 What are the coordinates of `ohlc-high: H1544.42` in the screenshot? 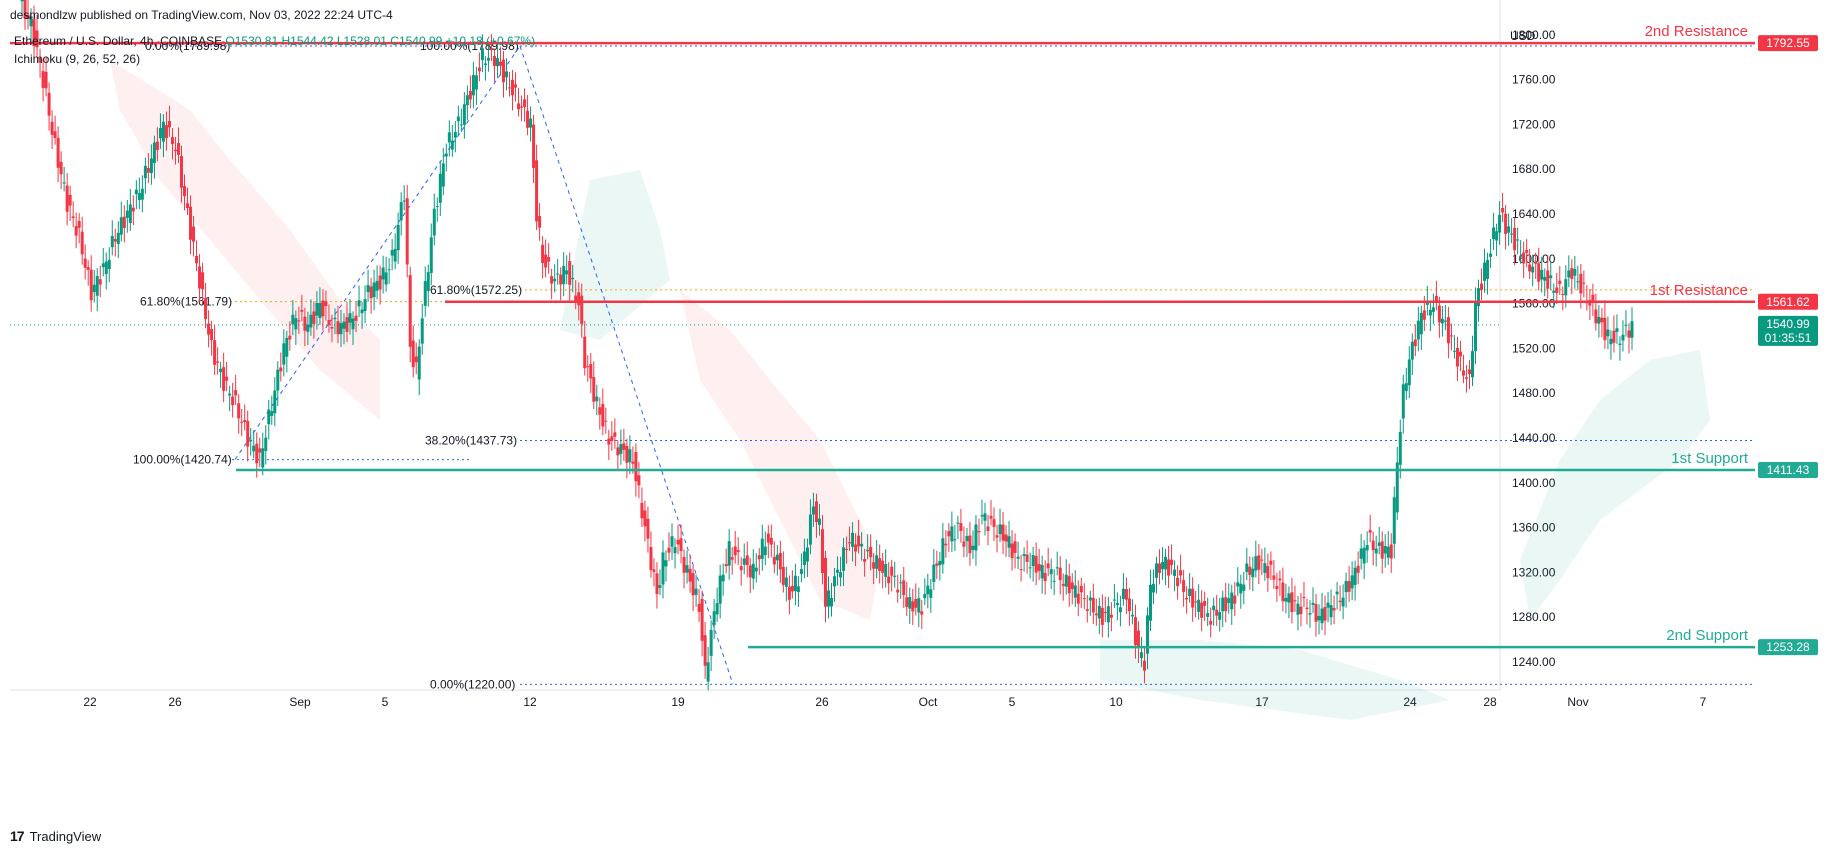 It's located at (307, 41).